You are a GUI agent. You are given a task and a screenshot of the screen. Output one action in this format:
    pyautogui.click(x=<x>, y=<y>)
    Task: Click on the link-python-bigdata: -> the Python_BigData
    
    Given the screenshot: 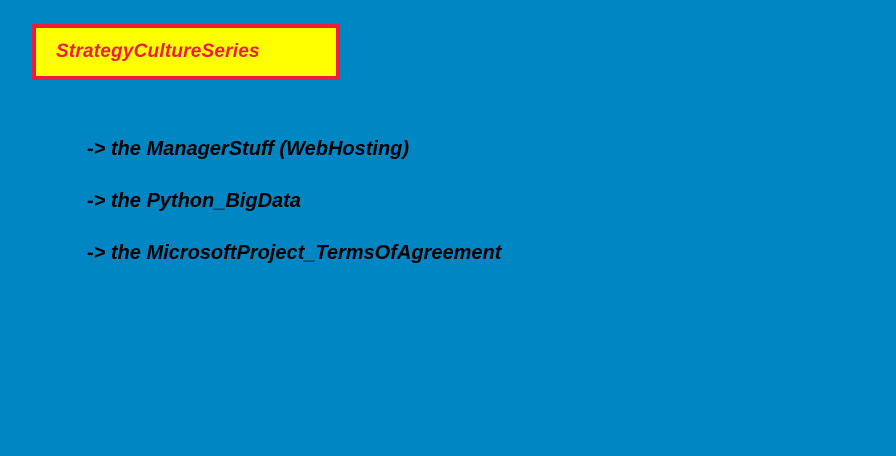 What is the action you would take?
    pyautogui.click(x=194, y=201)
    